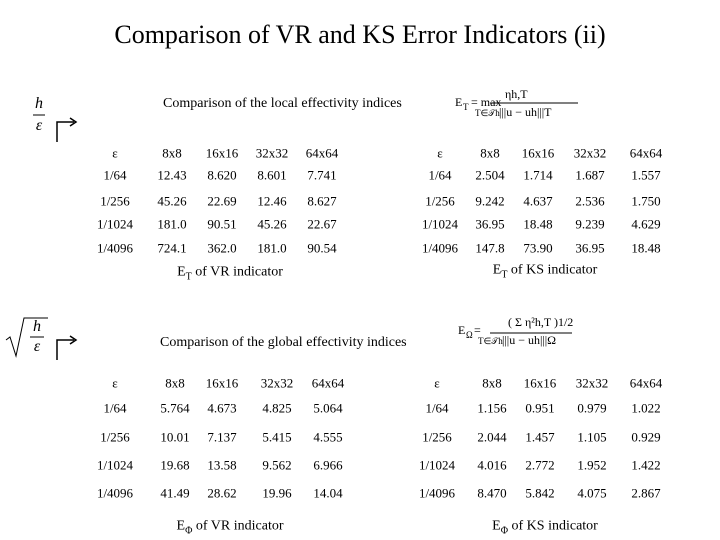  I want to click on table-cell: 2.772, so click(540, 465).